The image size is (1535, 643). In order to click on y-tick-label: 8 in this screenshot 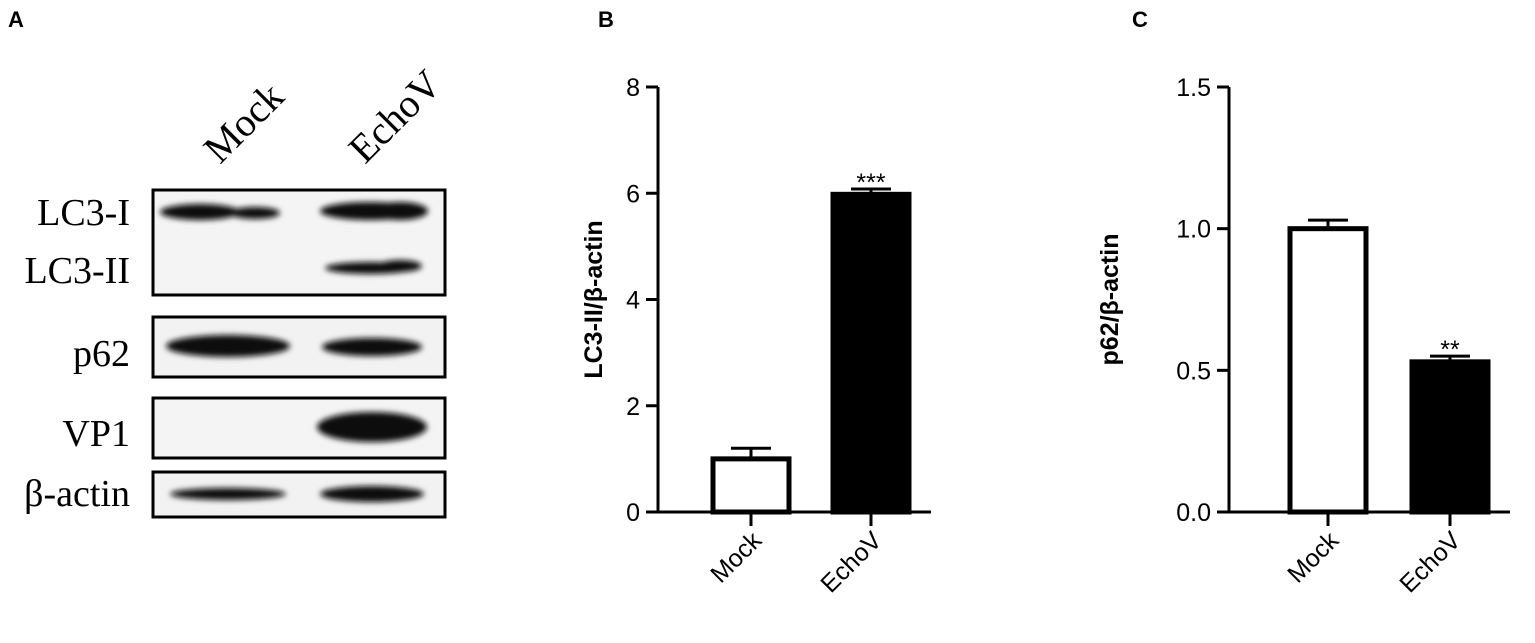, I will do `click(633, 88)`.